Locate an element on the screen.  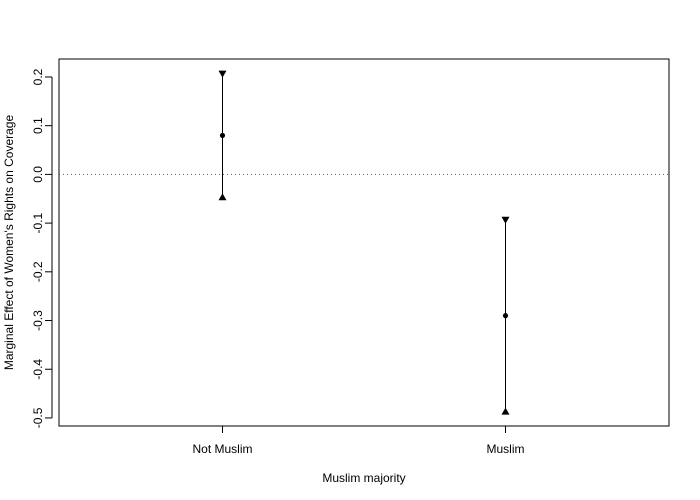
y-tick-label: 0.0 is located at coordinates (38, 174).